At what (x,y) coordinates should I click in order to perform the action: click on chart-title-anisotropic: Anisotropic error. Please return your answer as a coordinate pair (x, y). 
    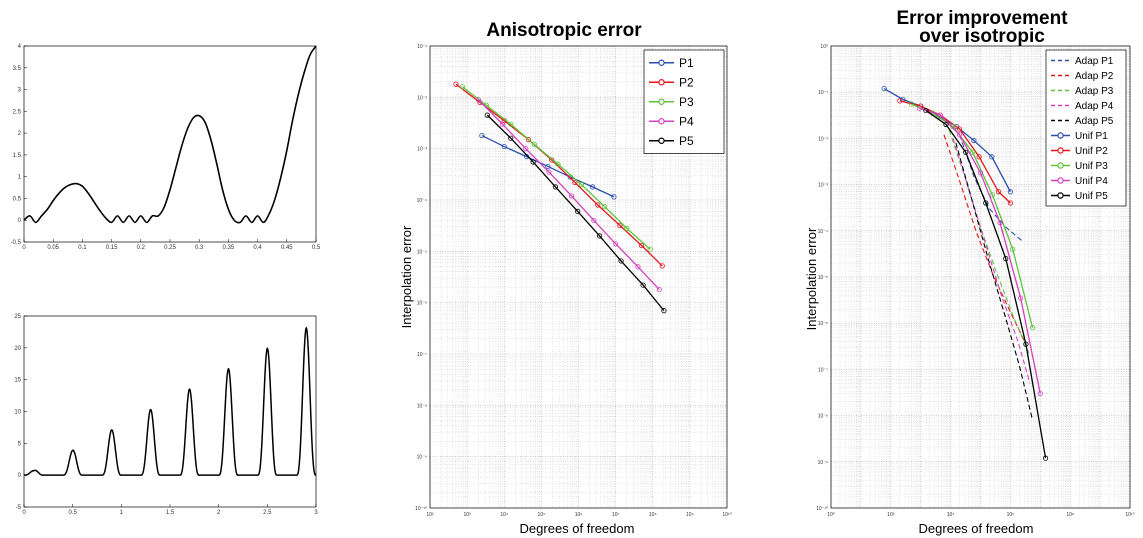
    Looking at the image, I should click on (564, 30).